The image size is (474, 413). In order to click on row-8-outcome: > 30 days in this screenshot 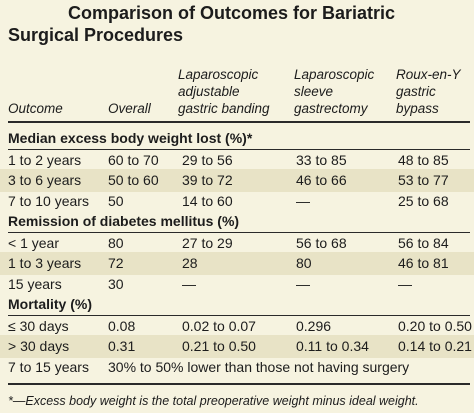, I will do `click(39, 346)`.